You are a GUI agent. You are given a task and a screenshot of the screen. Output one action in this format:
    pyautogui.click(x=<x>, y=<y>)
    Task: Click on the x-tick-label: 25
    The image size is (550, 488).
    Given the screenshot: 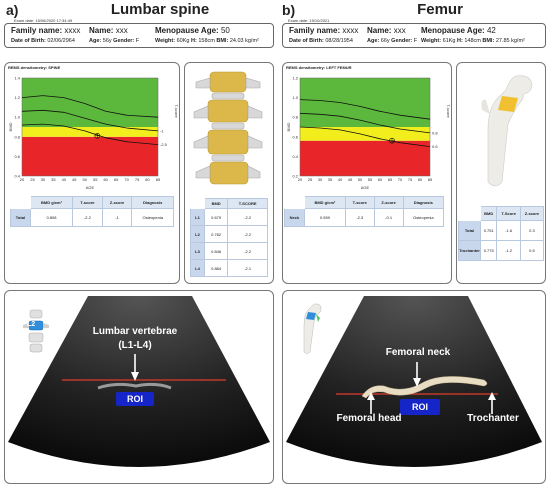 What is the action you would take?
    pyautogui.click(x=310, y=179)
    